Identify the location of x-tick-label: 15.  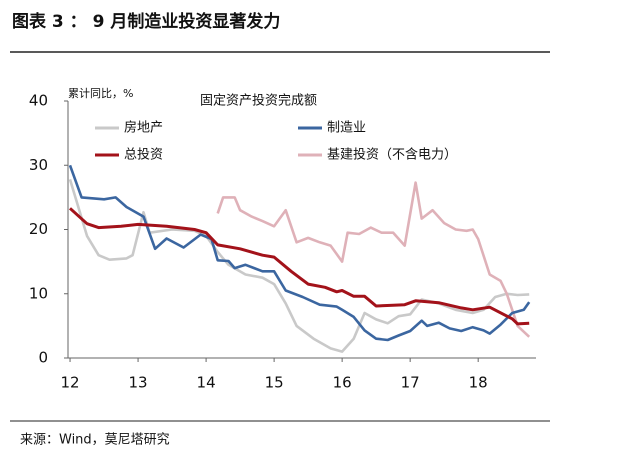
(274, 383).